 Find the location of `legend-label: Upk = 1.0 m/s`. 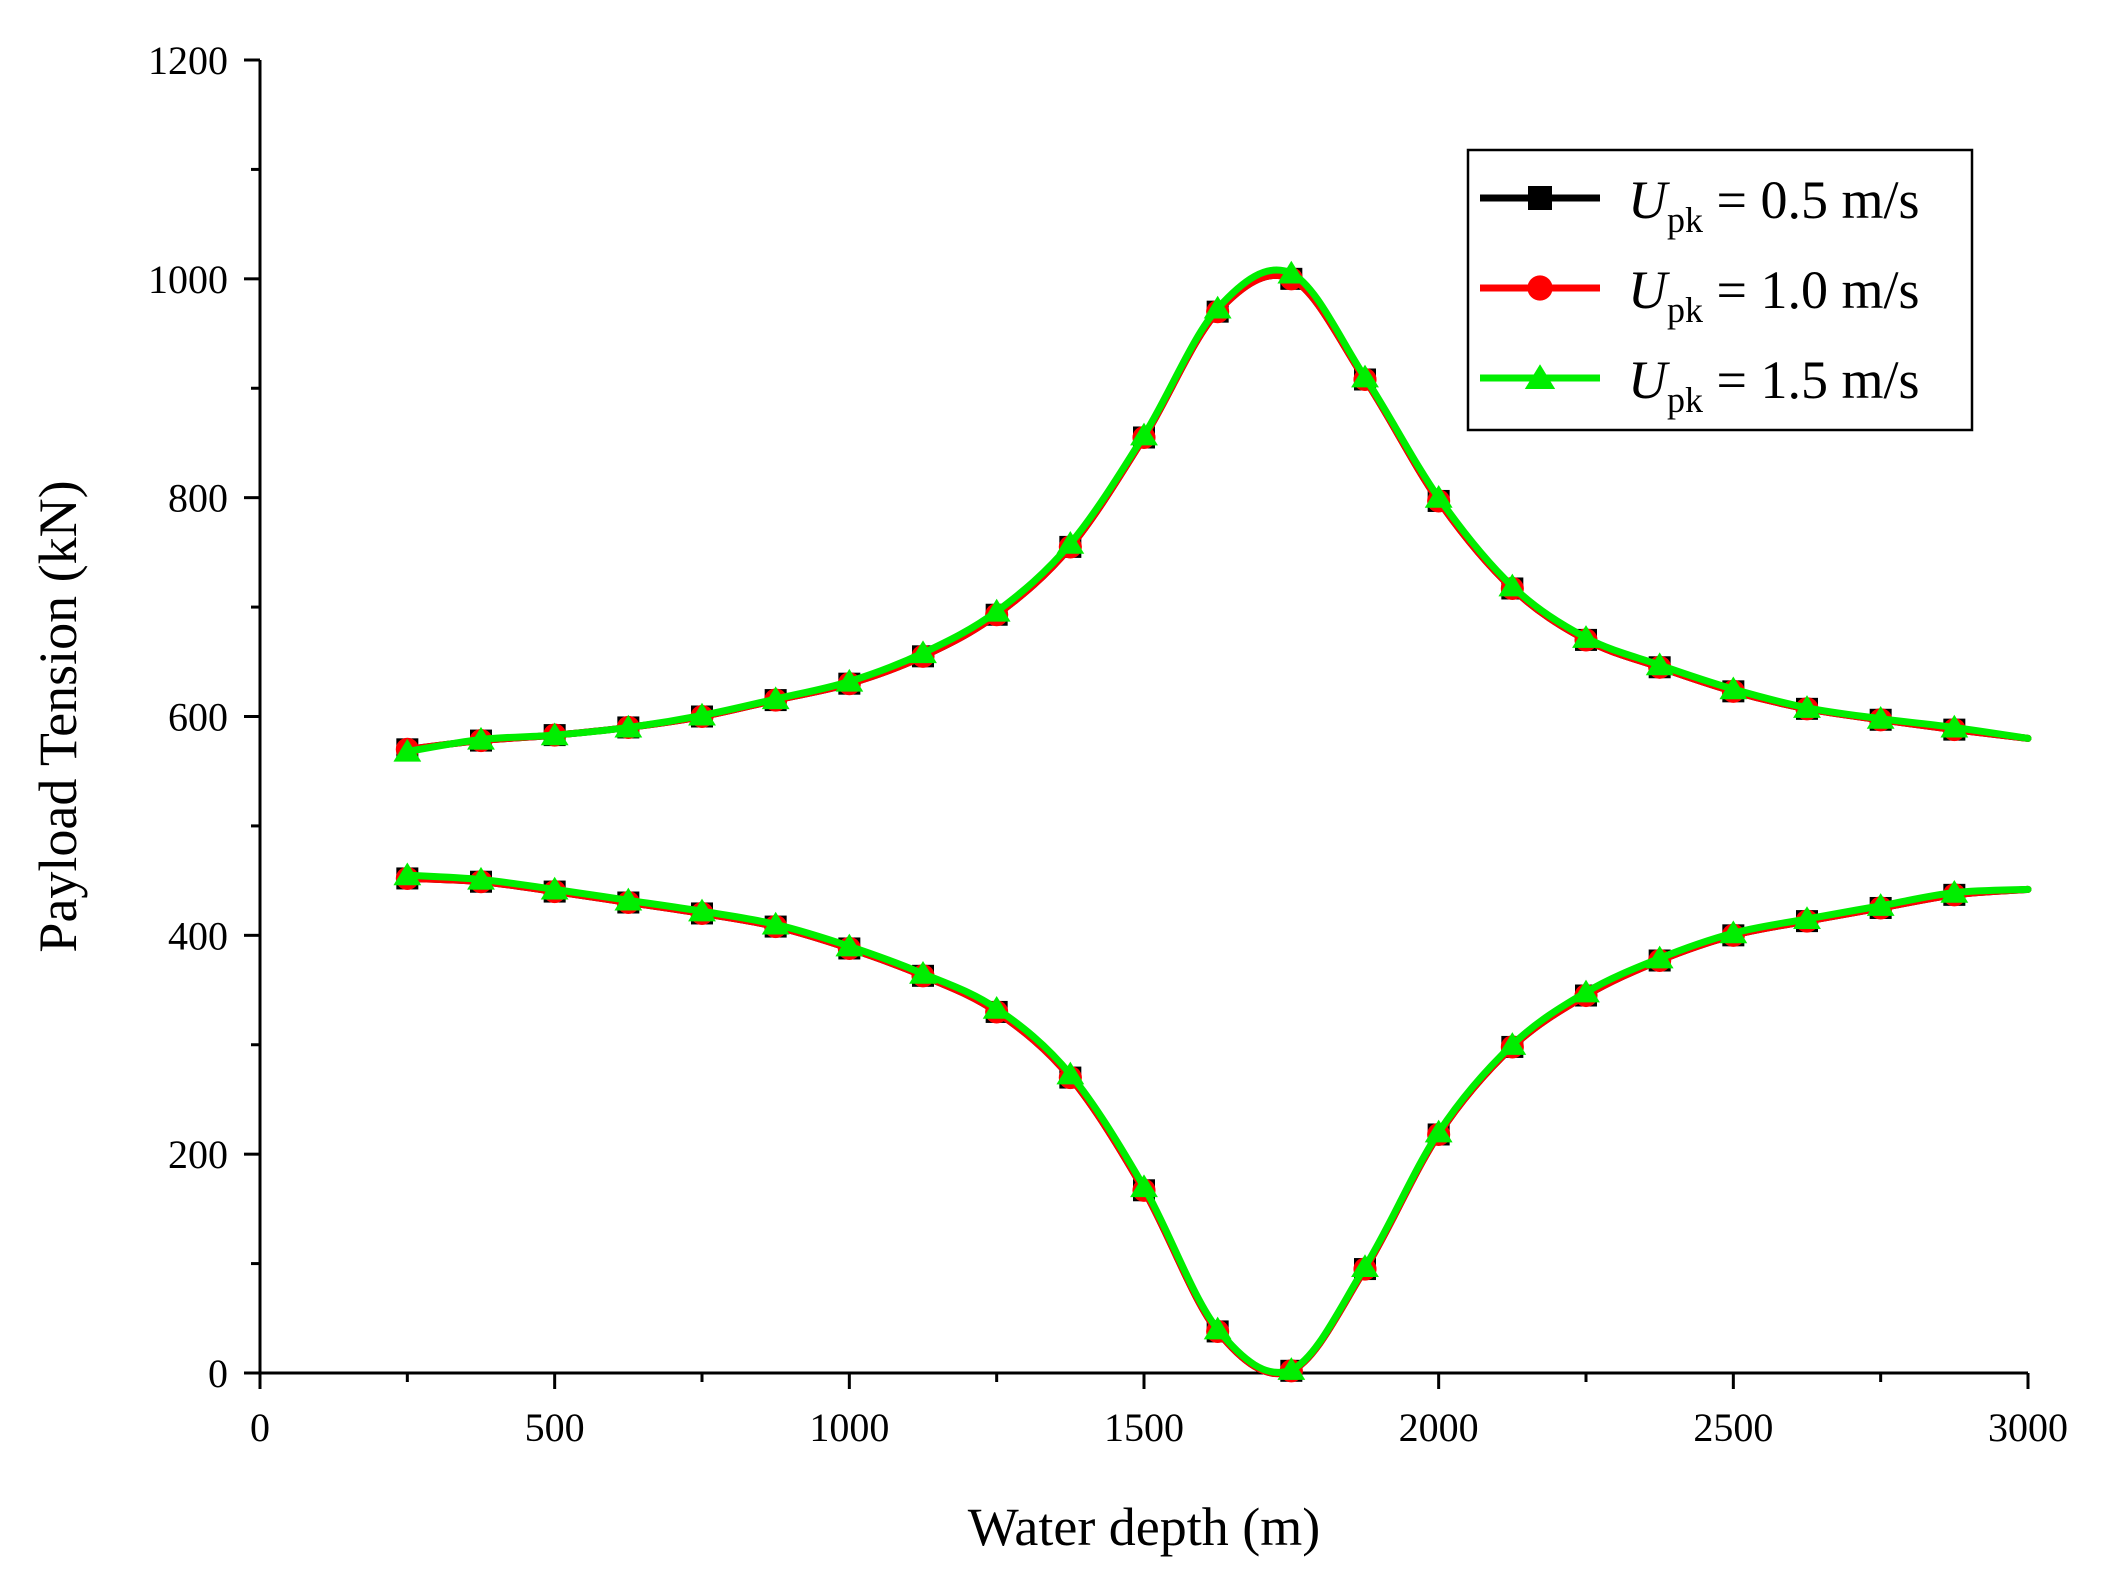

legend-label: Upk = 1.0 m/s is located at coordinates (1773, 295).